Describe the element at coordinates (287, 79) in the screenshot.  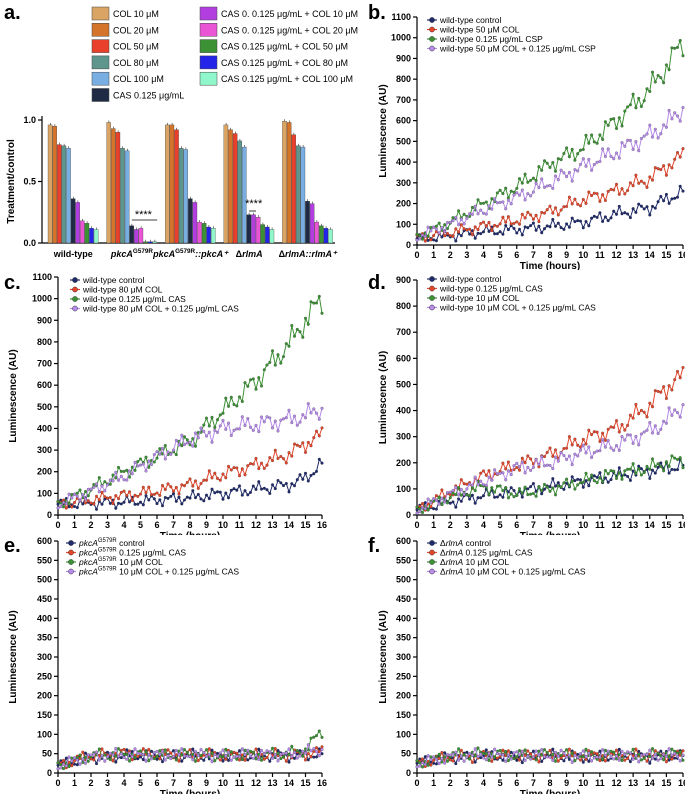
I see `legend-label: CAS 0.125 μg/mL + COL 100 μM` at that location.